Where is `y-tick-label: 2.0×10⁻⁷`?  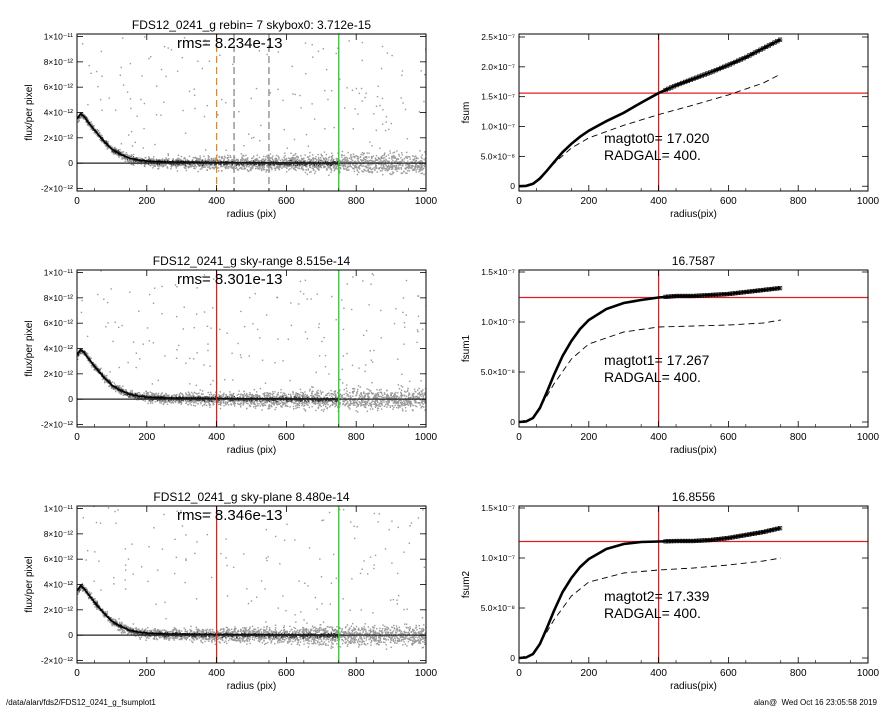 y-tick-label: 2.0×10⁻⁷ is located at coordinates (498, 67).